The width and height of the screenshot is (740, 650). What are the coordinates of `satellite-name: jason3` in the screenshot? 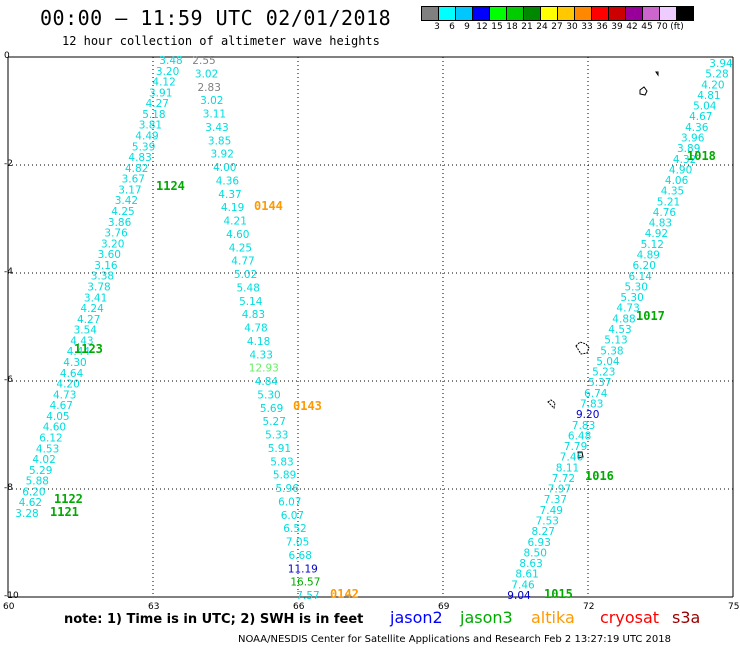 It's located at (486, 617).